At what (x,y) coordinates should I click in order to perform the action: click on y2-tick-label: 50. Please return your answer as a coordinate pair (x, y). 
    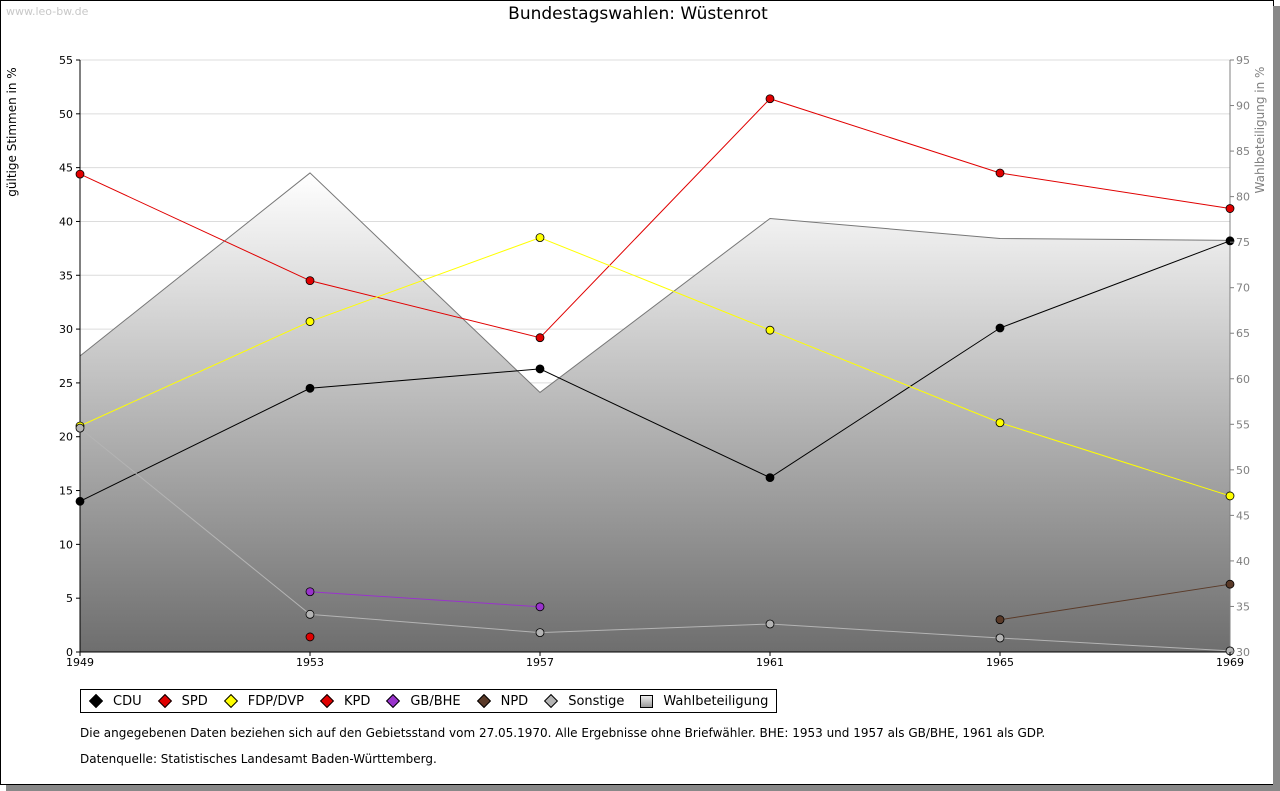
    Looking at the image, I should click on (1243, 470).